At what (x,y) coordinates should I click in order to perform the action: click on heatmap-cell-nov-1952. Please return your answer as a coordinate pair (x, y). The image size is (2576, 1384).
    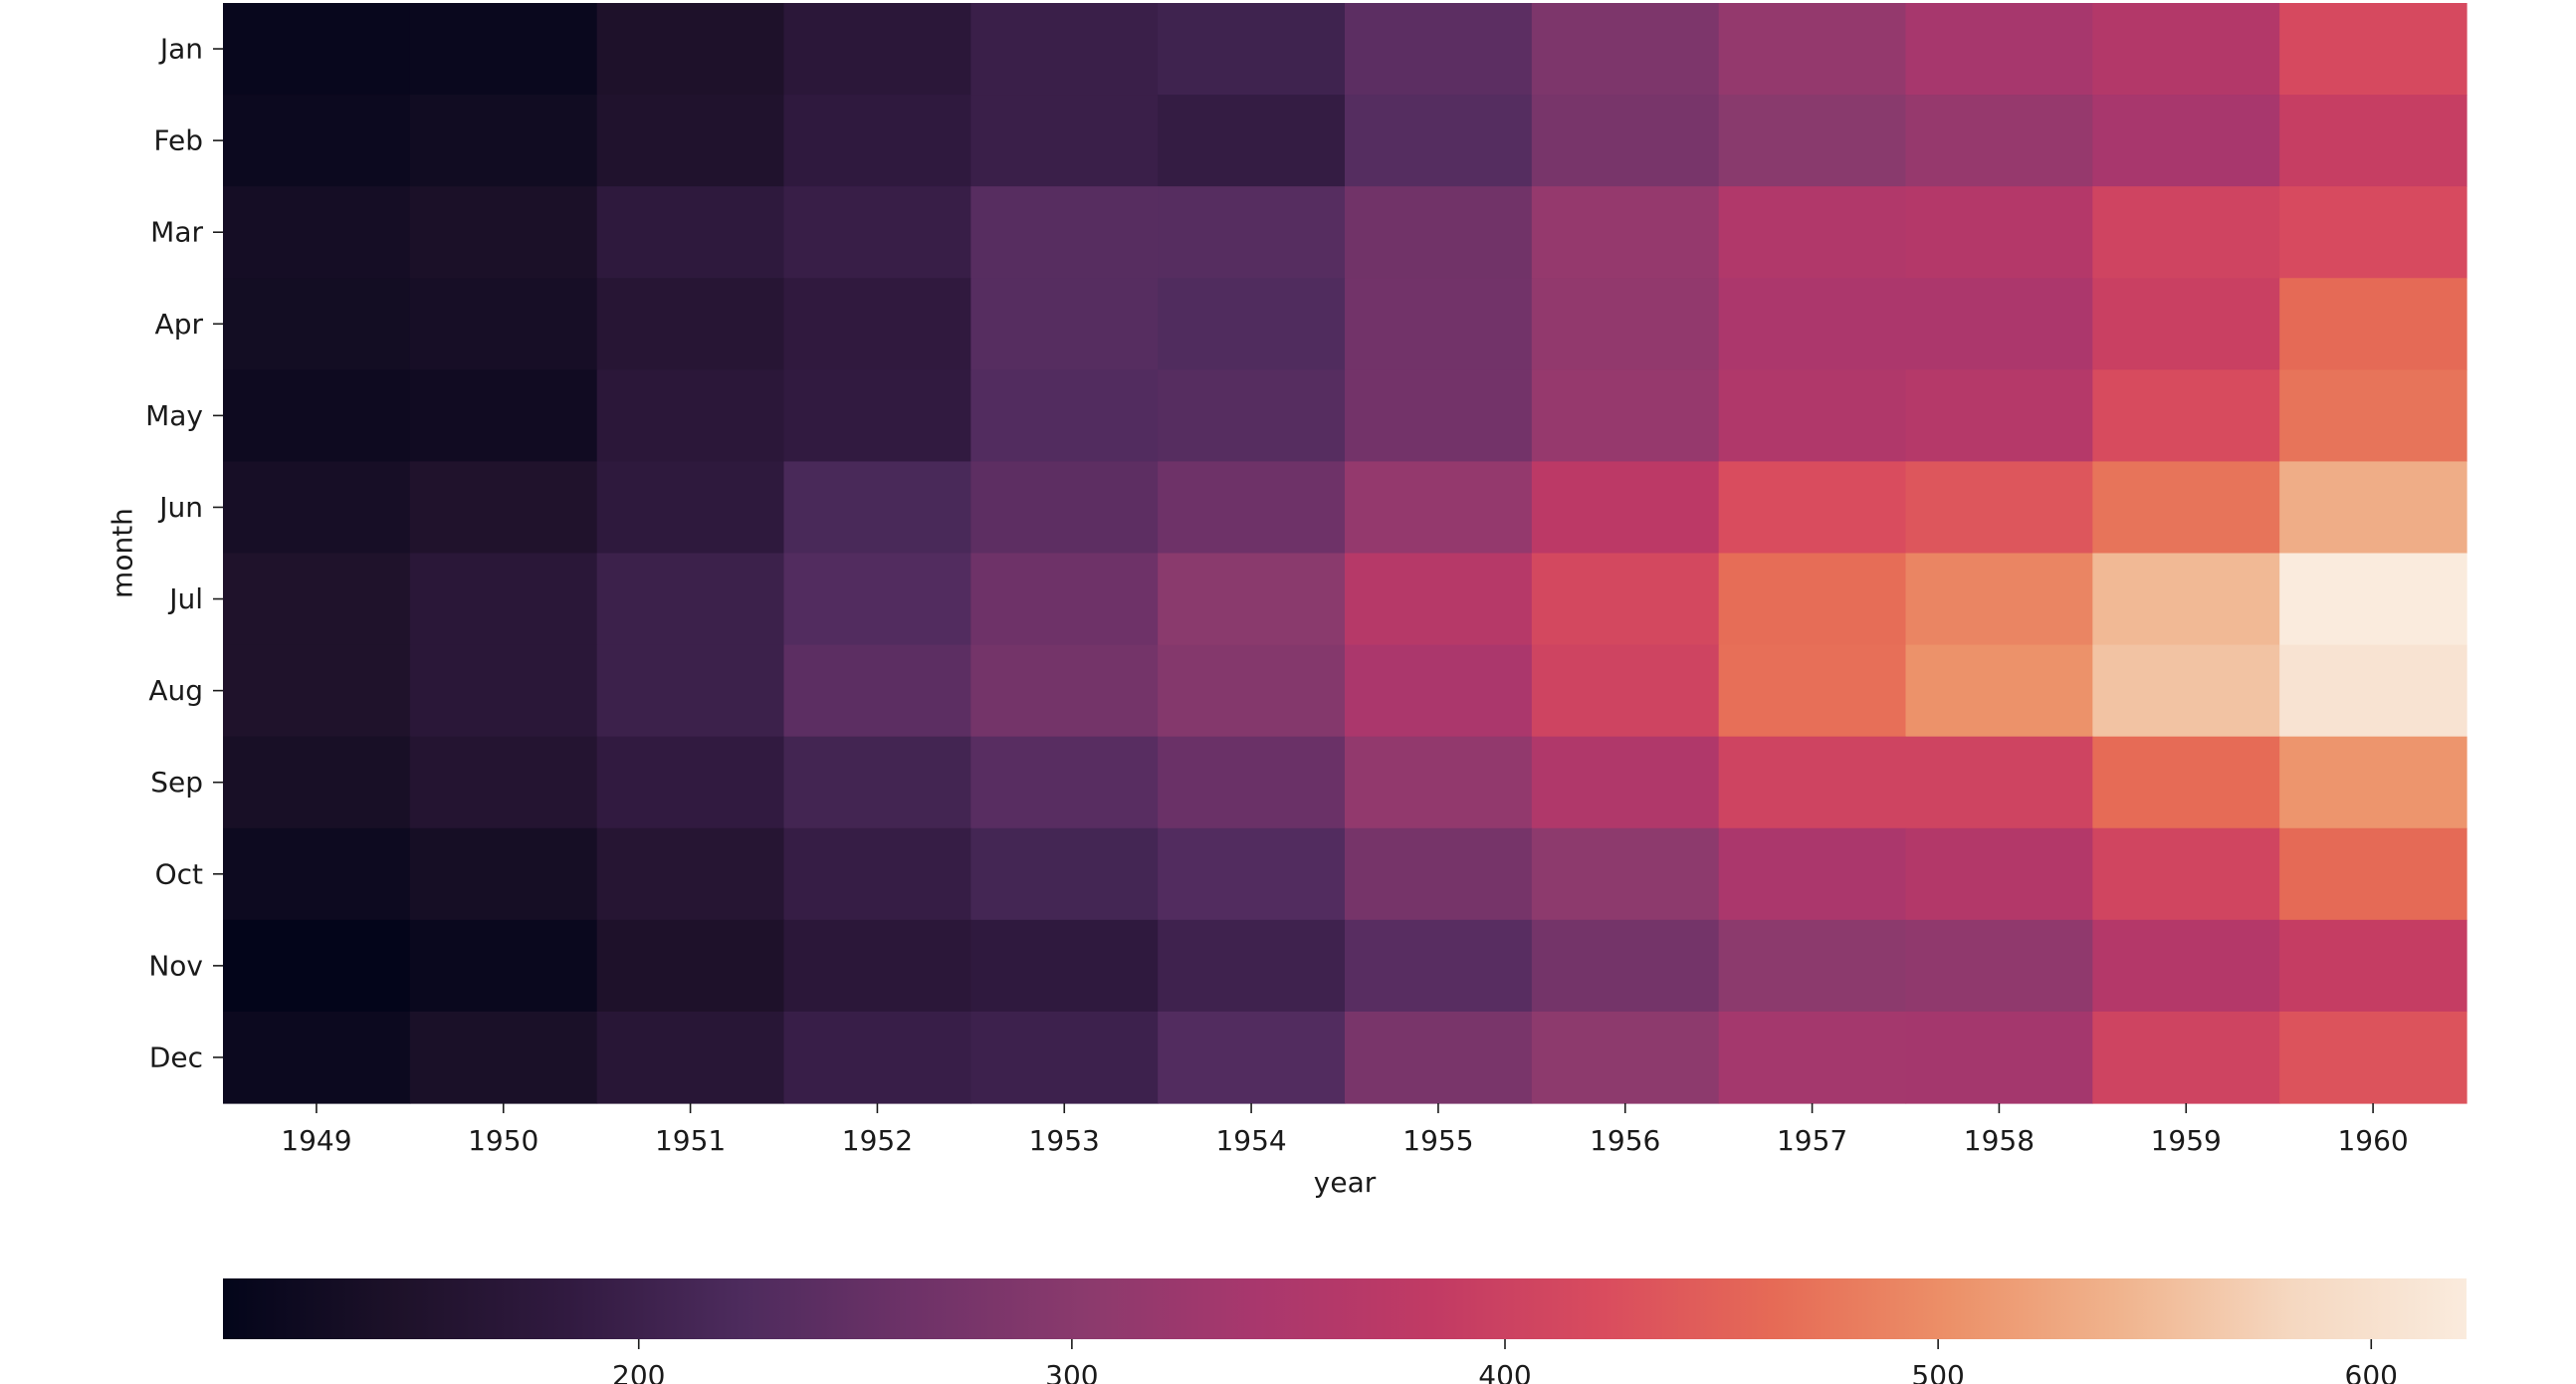
    Looking at the image, I should click on (877, 966).